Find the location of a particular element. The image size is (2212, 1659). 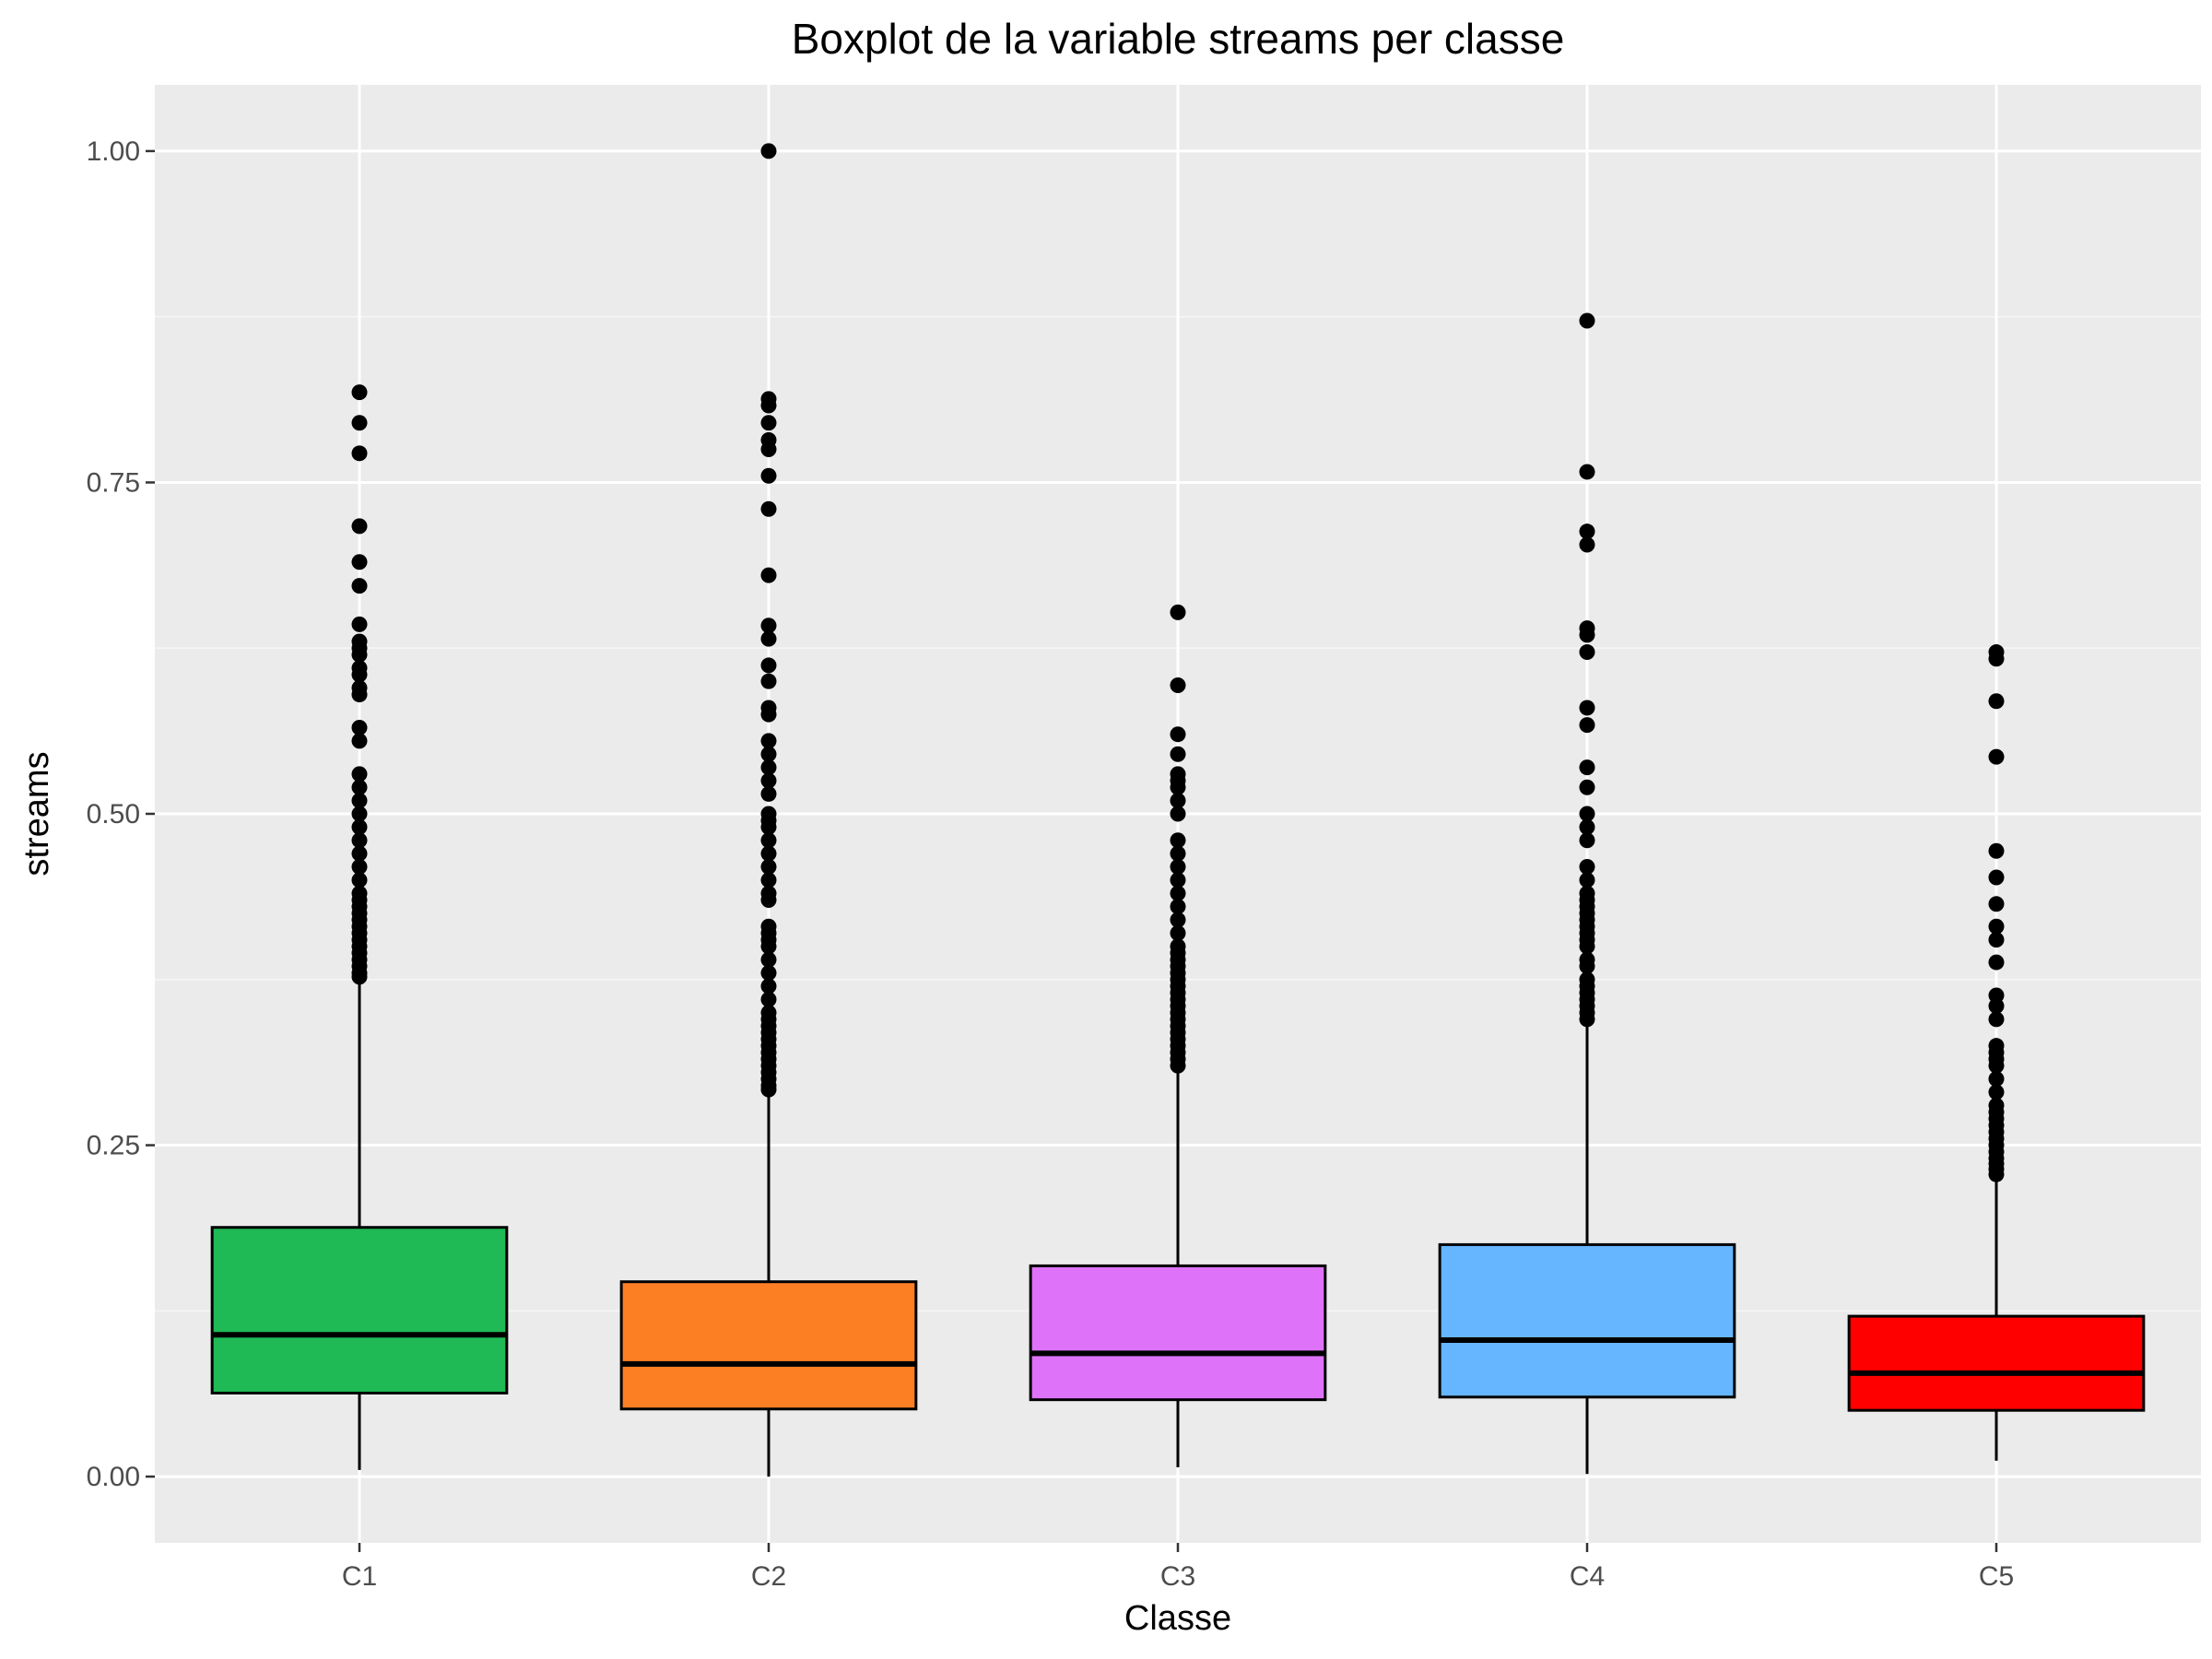

y-tick-label: 0.50 is located at coordinates (113, 814).